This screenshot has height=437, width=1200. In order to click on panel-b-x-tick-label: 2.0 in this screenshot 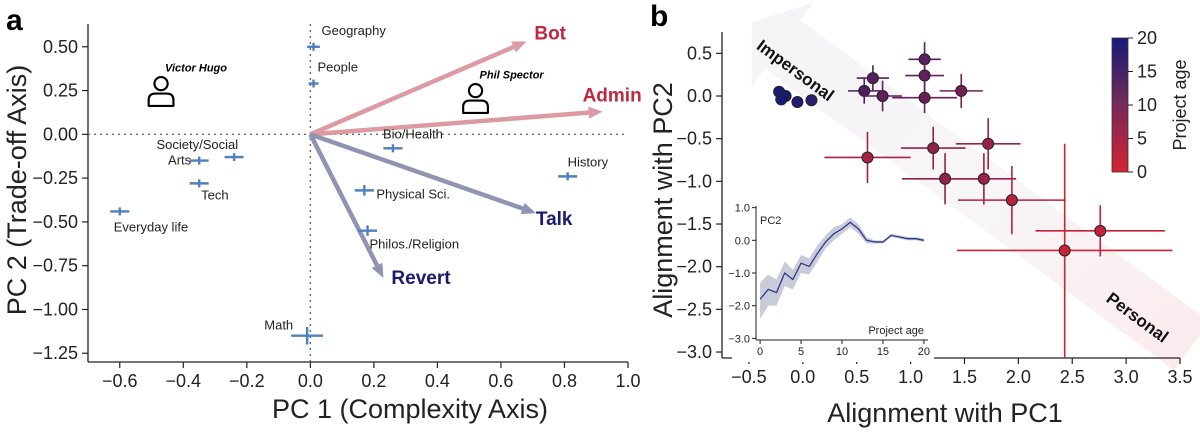, I will do `click(1018, 377)`.